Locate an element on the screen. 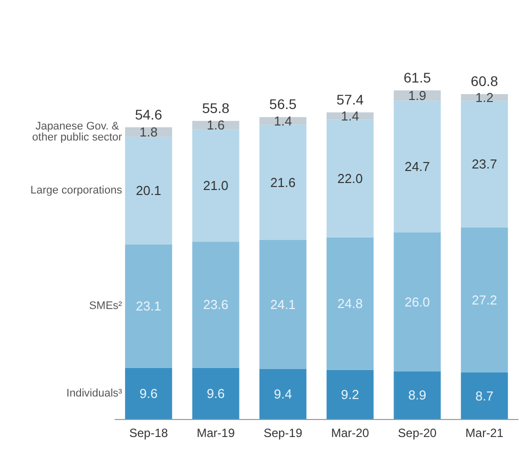 The width and height of the screenshot is (526, 451). data-label: 26.0 is located at coordinates (417, 302).